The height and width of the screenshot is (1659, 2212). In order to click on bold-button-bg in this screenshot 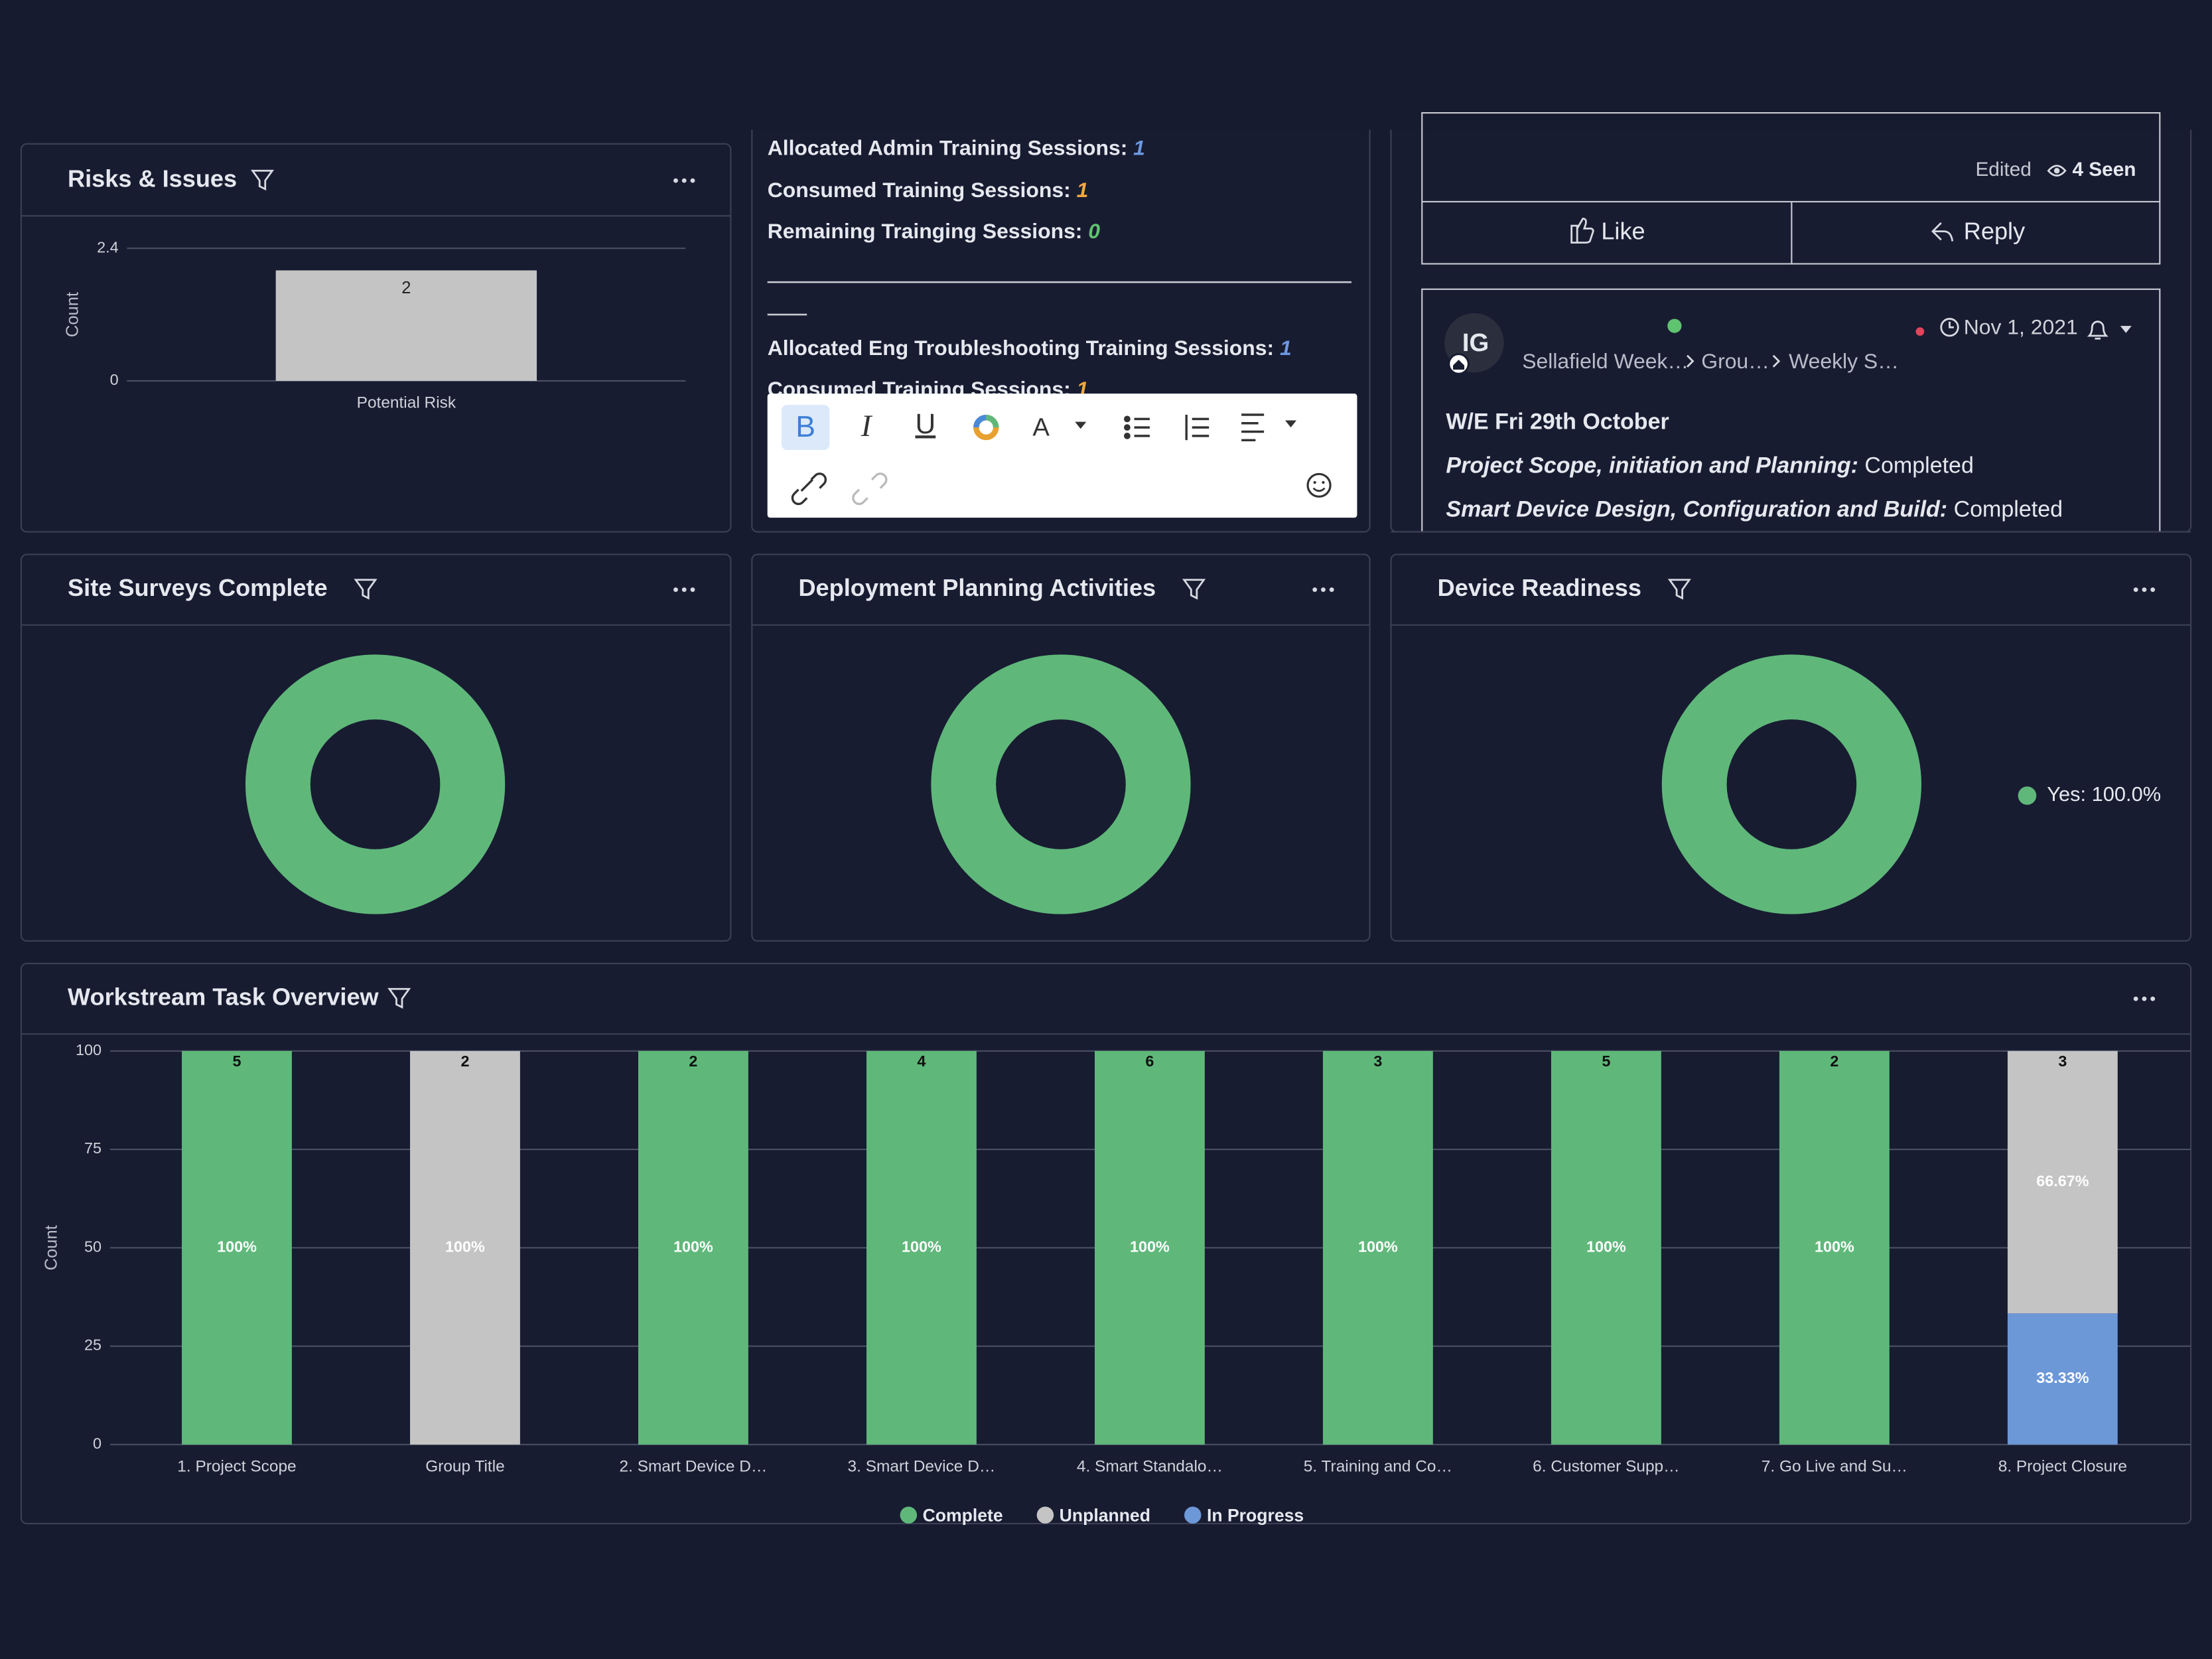, I will do `click(805, 428)`.